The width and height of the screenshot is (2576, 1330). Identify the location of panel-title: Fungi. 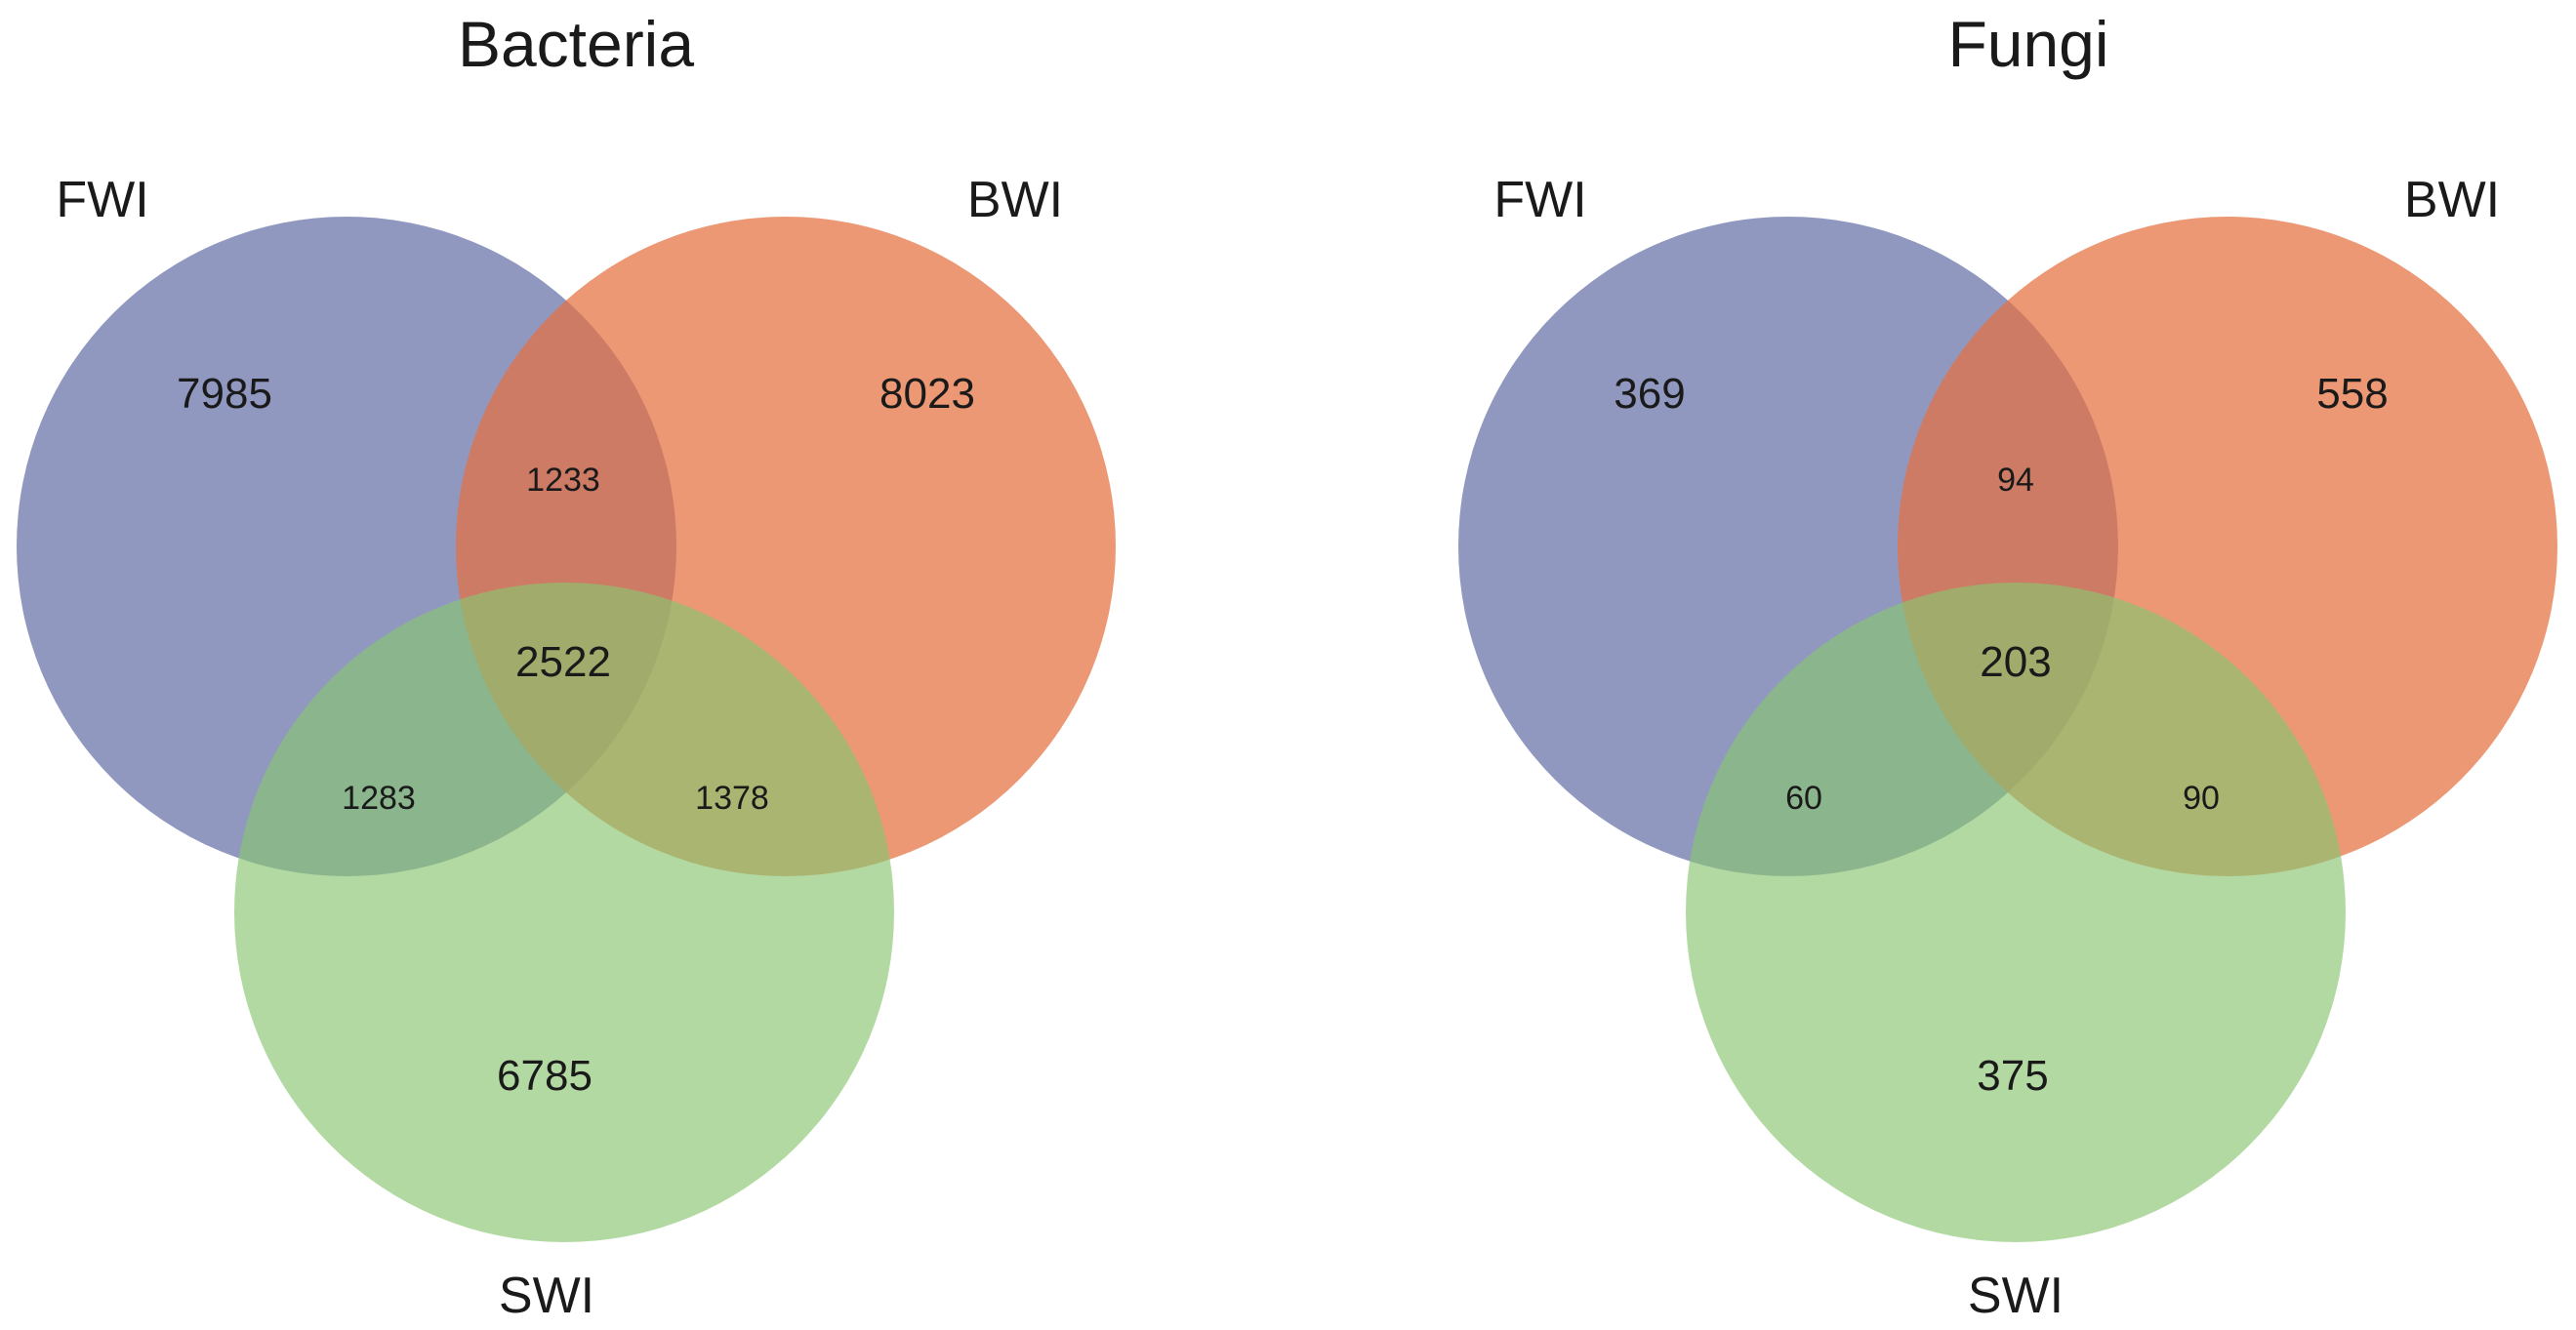
(2027, 44).